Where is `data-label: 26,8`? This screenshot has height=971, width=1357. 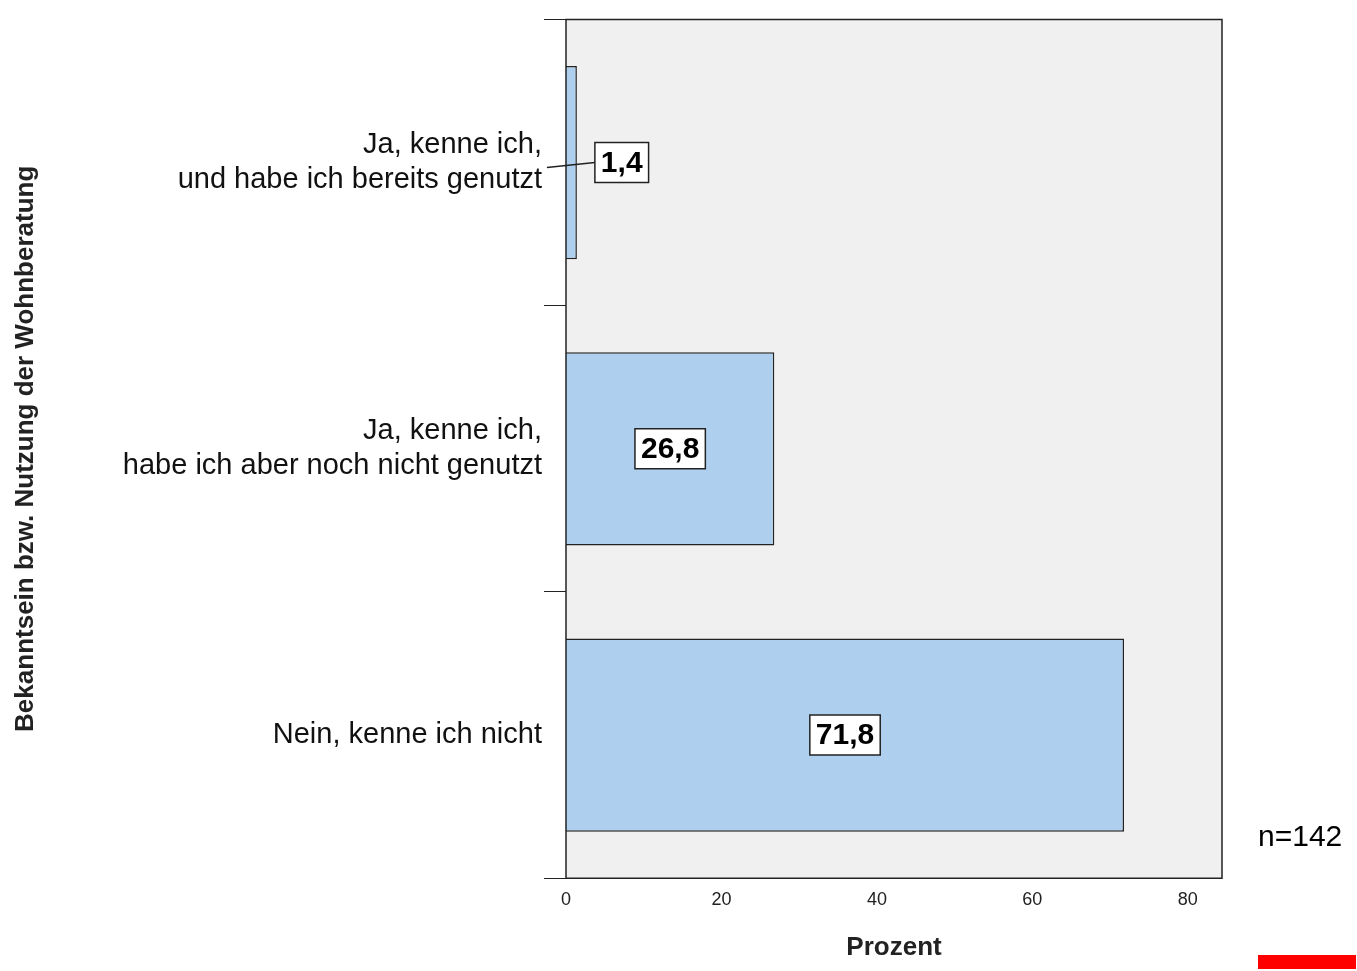
data-label: 26,8 is located at coordinates (670, 448).